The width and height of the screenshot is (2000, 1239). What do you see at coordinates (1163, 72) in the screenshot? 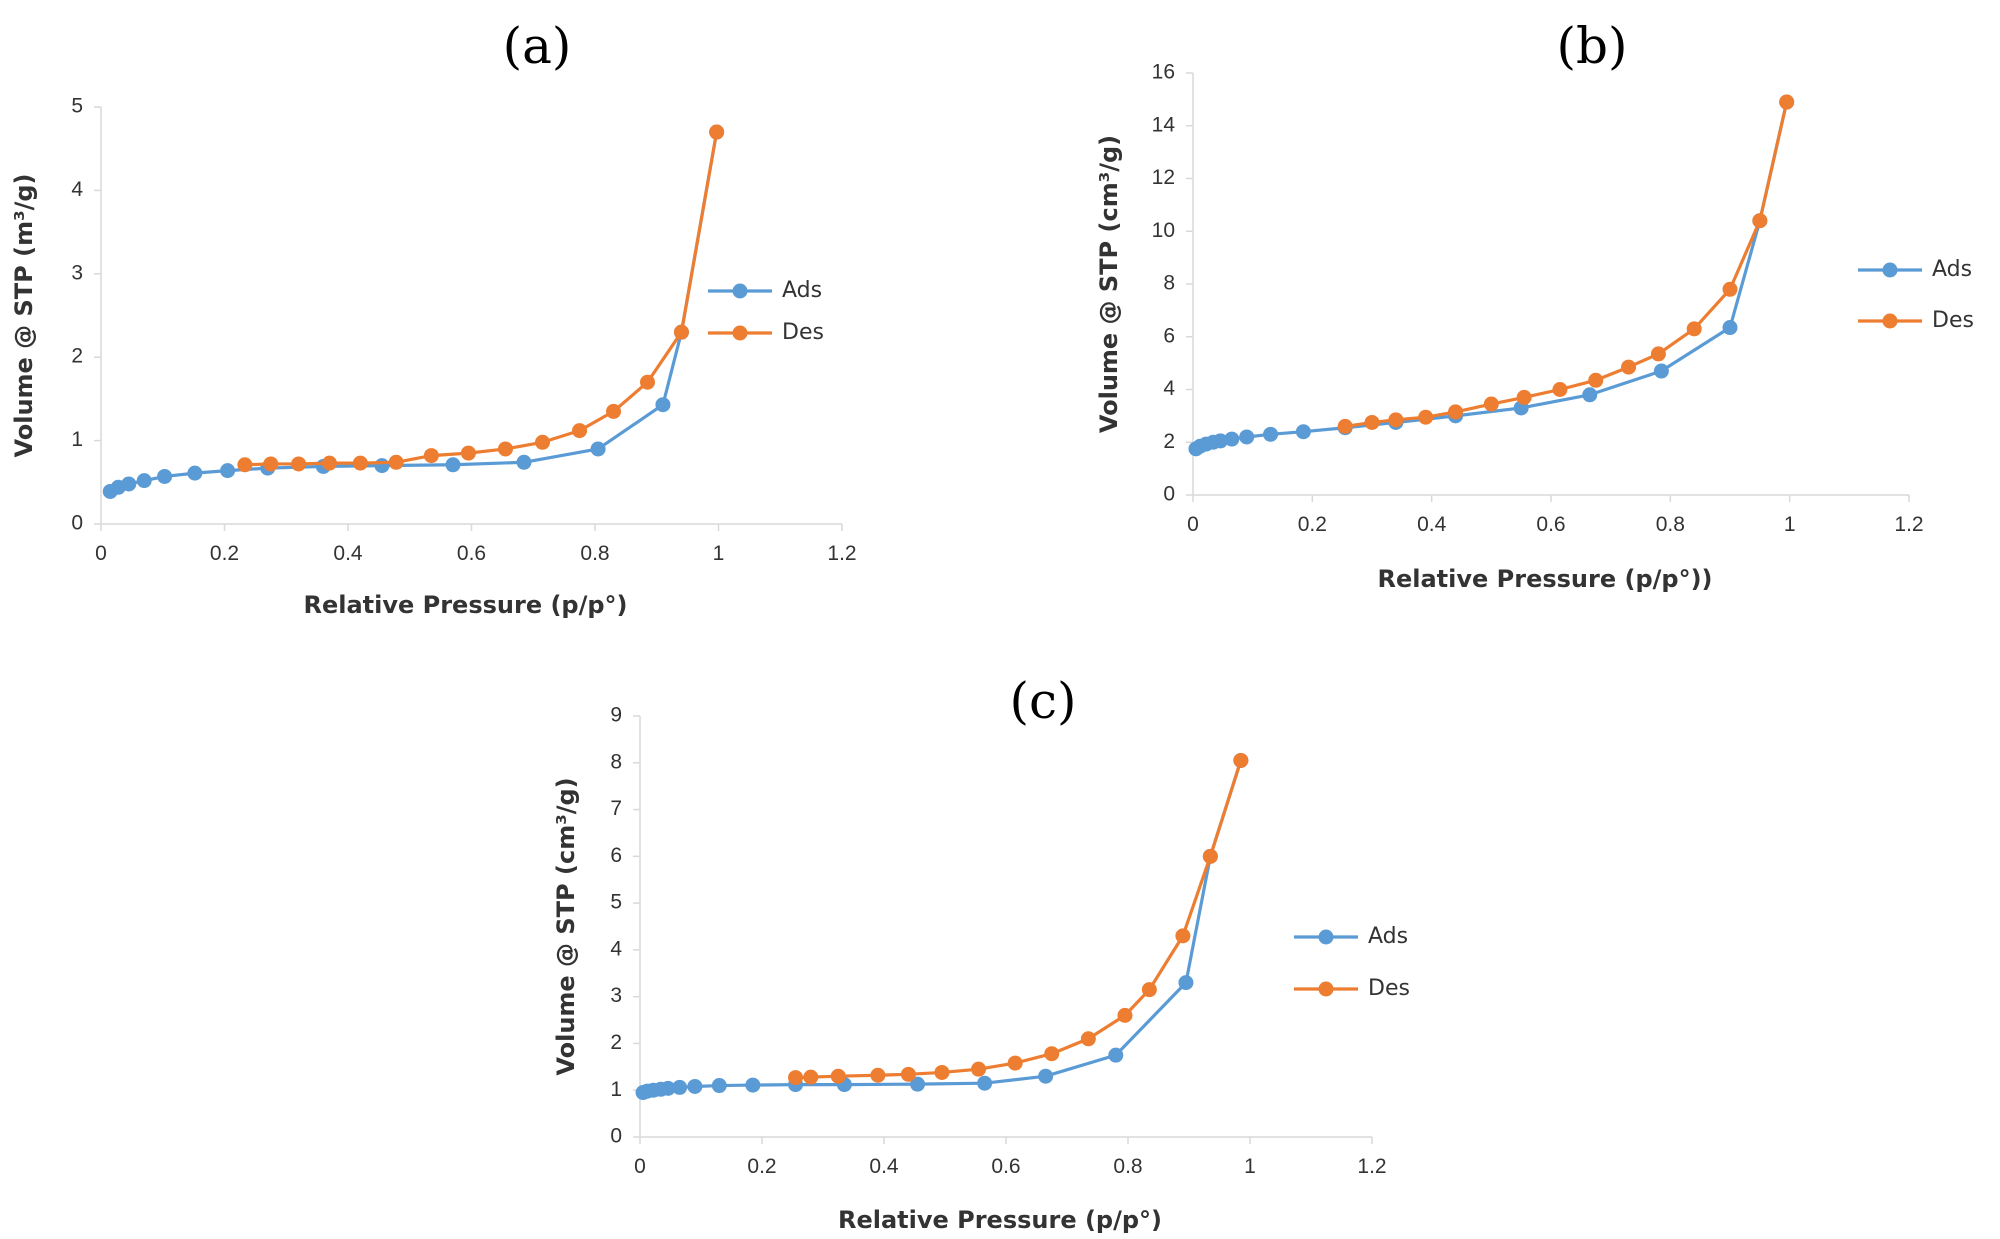
I see `y-tick-label: 16` at bounding box center [1163, 72].